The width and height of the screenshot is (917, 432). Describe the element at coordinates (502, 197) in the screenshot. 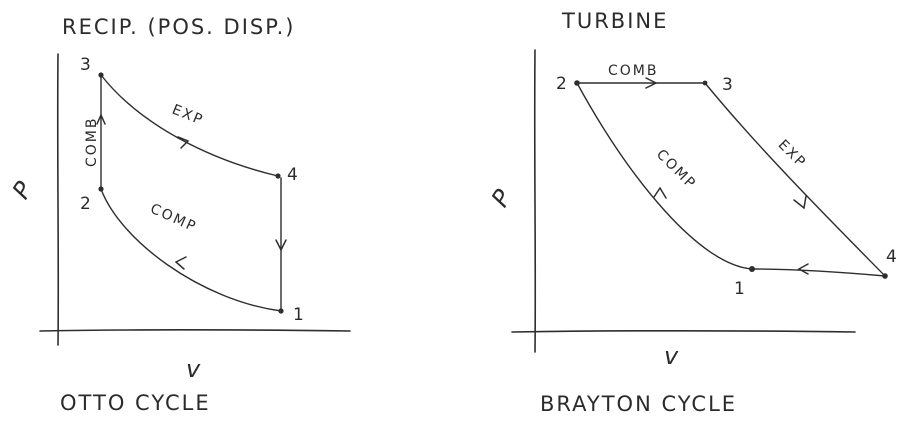

I see `brayton-y-axis-label: P` at that location.